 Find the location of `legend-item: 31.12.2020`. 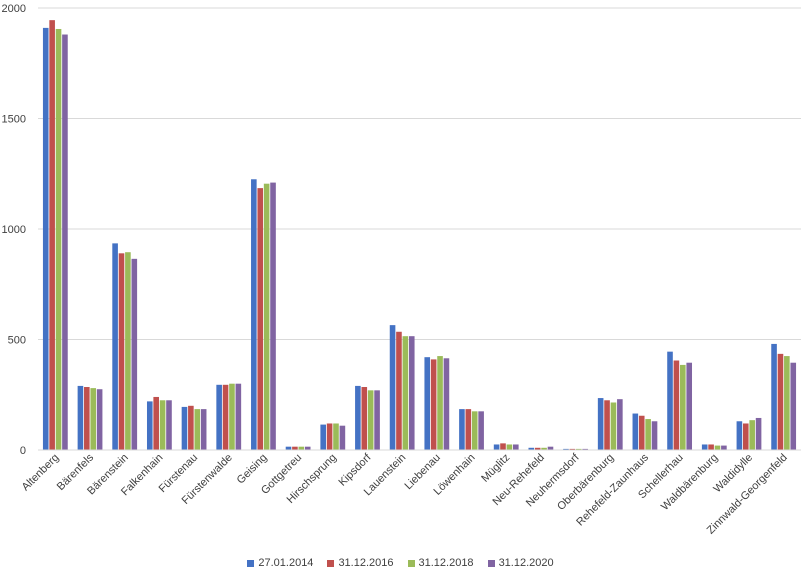

legend-item: 31.12.2020 is located at coordinates (520, 563).